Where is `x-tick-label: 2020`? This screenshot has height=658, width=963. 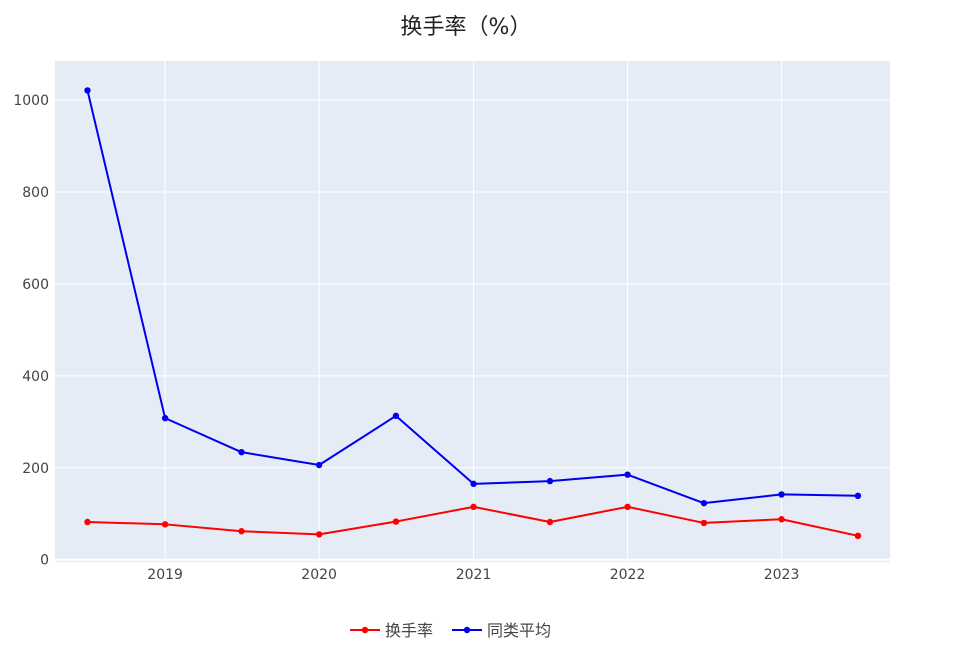 x-tick-label: 2020 is located at coordinates (319, 575).